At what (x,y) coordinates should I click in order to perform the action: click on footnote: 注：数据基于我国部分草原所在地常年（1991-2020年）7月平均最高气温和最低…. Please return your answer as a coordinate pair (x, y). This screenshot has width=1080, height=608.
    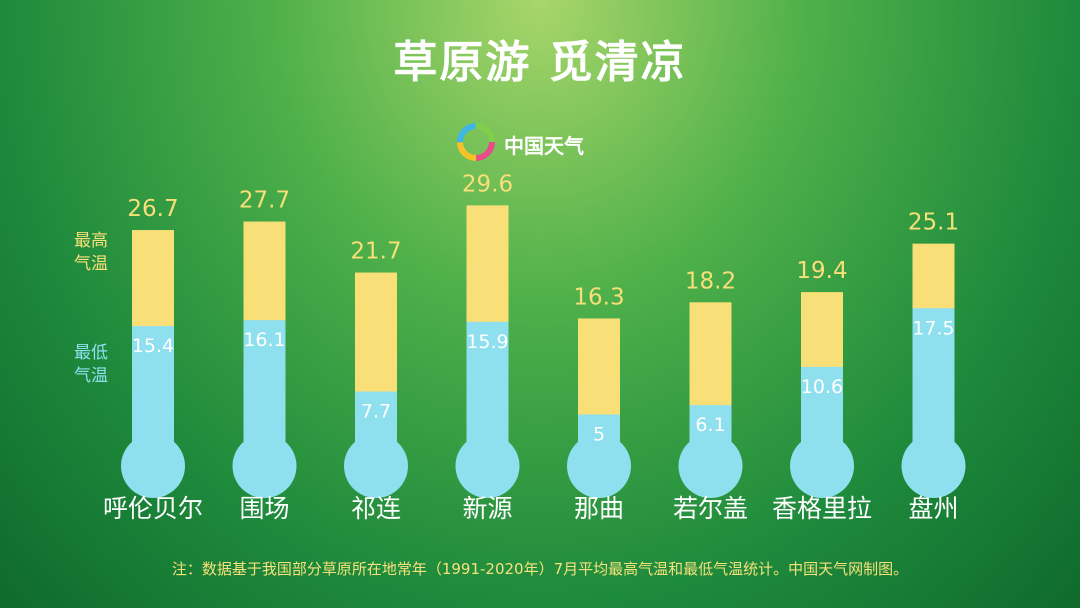
    Looking at the image, I should click on (540, 569).